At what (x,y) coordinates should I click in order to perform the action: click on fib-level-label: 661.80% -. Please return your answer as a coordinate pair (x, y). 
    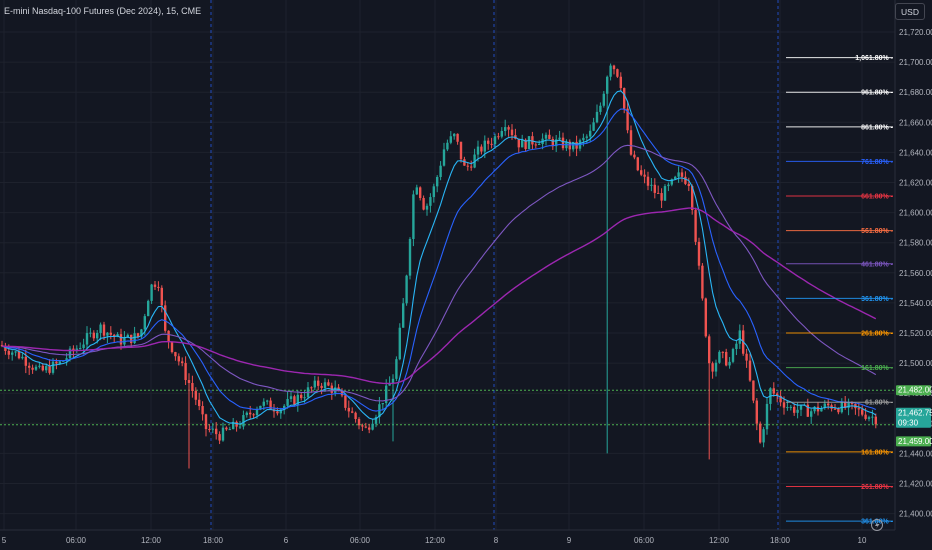
    Looking at the image, I should click on (877, 197).